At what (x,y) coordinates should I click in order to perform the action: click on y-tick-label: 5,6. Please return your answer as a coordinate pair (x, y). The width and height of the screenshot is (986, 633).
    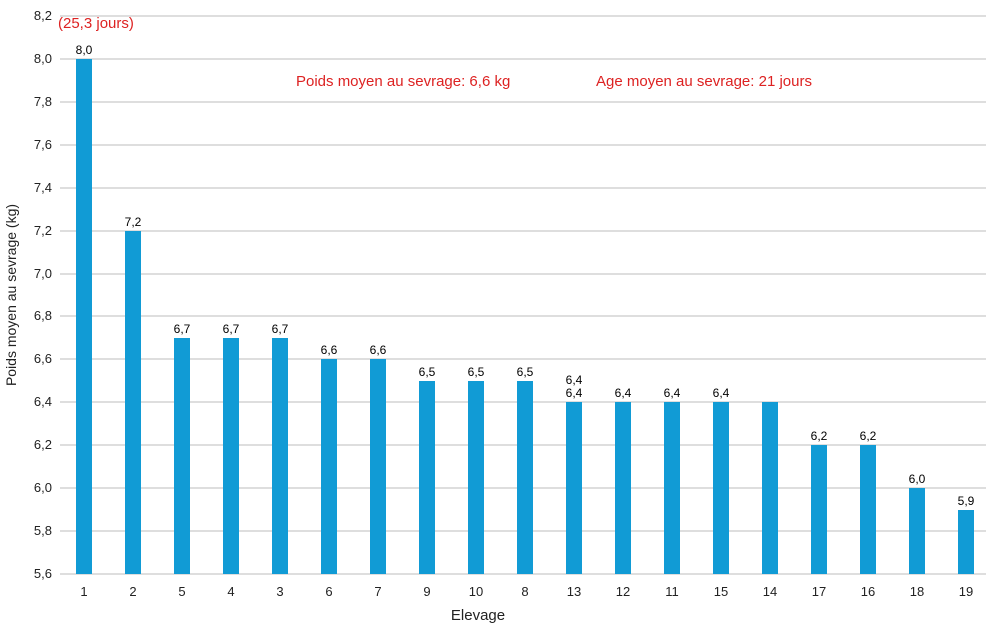
    Looking at the image, I should click on (42, 573).